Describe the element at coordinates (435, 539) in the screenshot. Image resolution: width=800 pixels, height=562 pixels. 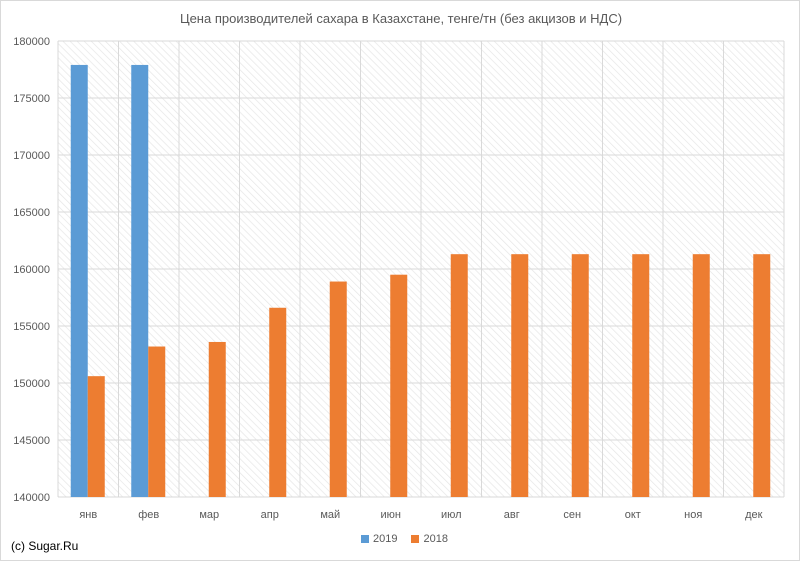
I see `legend-label-2018: 2018` at that location.